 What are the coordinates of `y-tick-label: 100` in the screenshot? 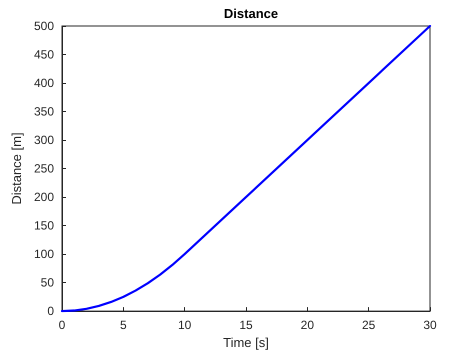 It's located at (44, 254).